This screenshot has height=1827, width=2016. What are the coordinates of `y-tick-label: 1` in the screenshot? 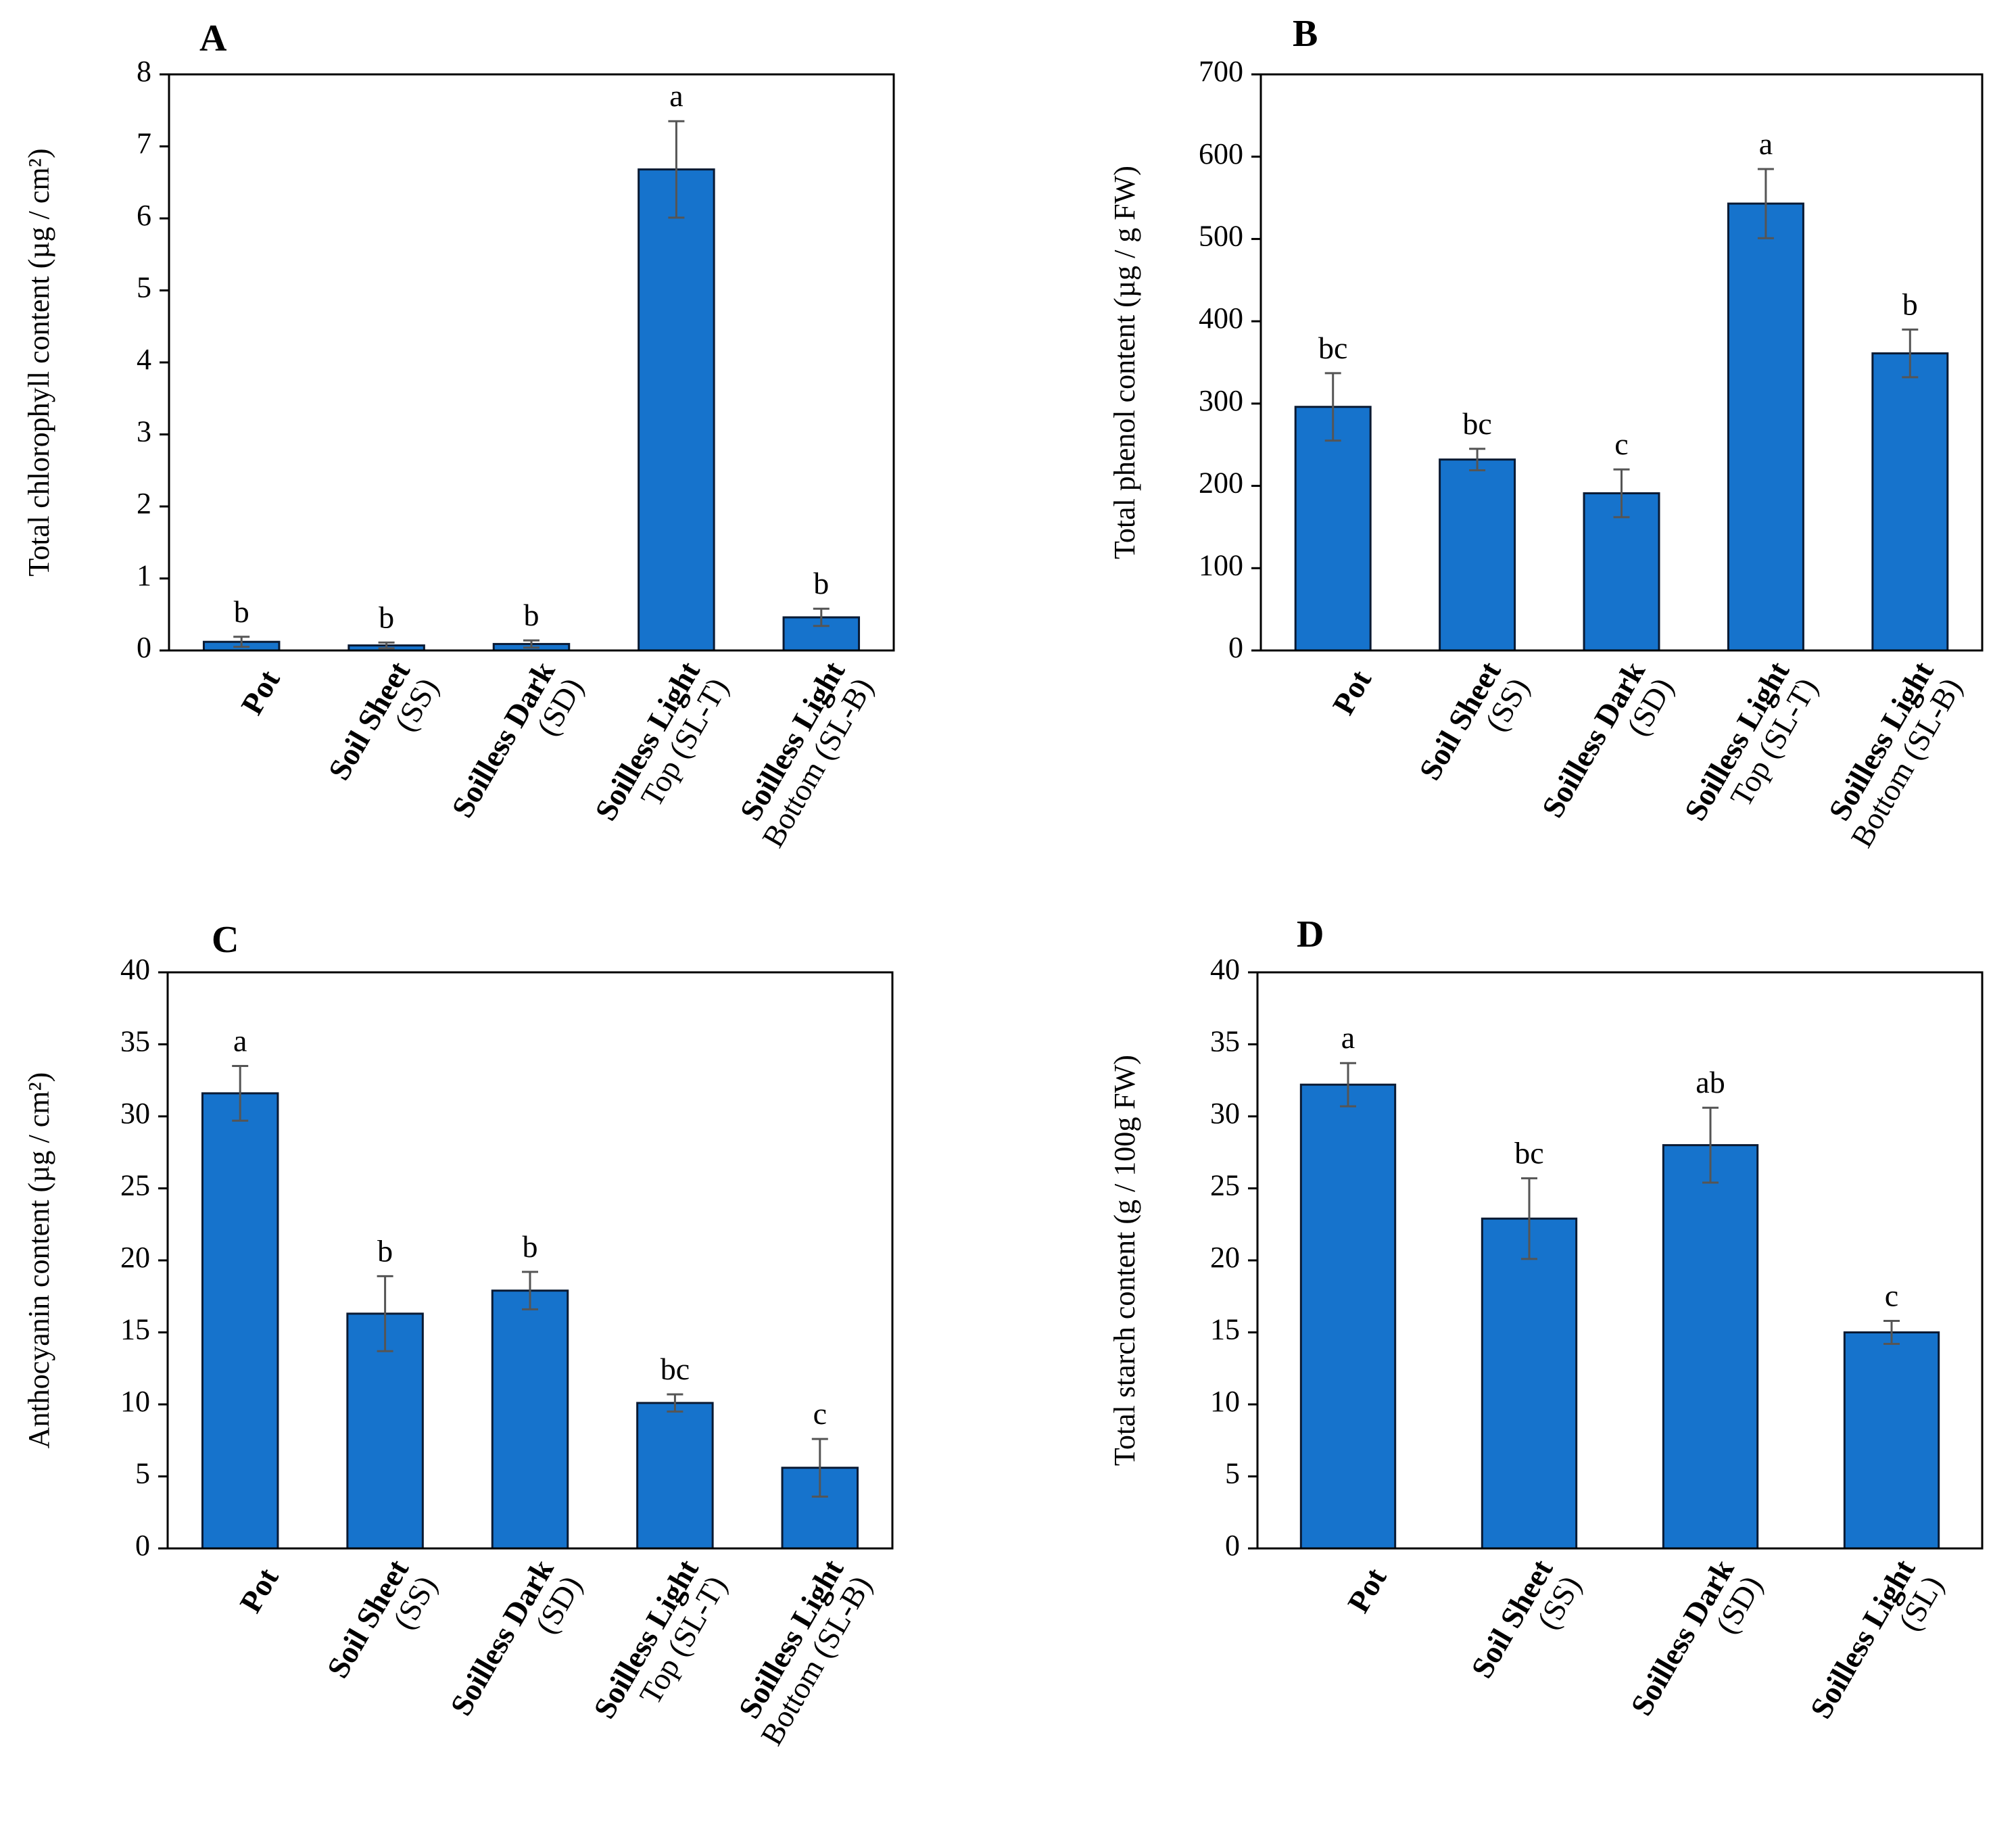 It's located at (144, 575).